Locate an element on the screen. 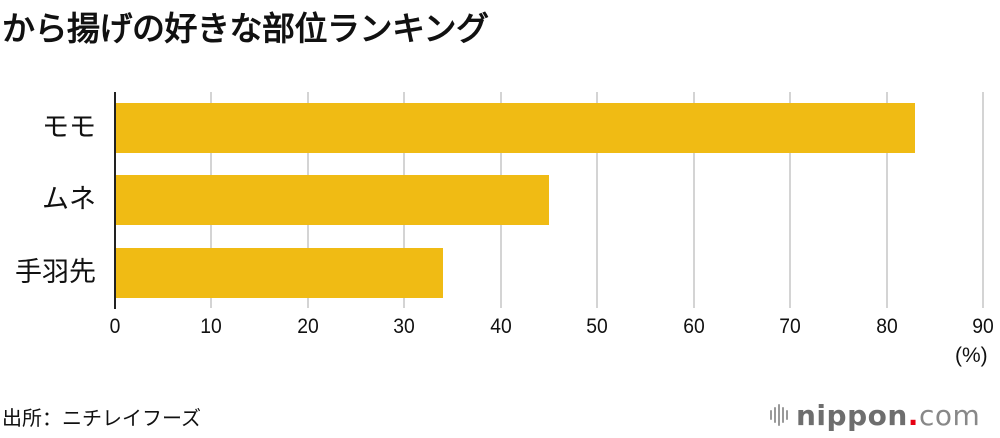  x-tick-label: 40 is located at coordinates (501, 326).